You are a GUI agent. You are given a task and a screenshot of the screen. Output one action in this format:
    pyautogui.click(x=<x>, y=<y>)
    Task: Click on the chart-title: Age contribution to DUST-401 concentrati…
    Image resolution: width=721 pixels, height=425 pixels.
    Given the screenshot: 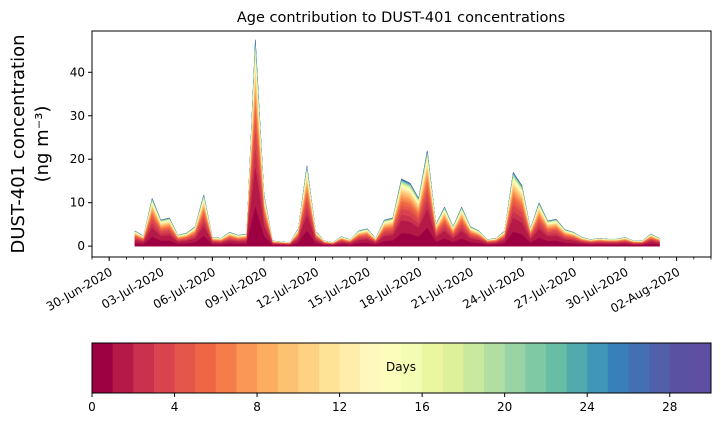 What is the action you would take?
    pyautogui.click(x=401, y=18)
    